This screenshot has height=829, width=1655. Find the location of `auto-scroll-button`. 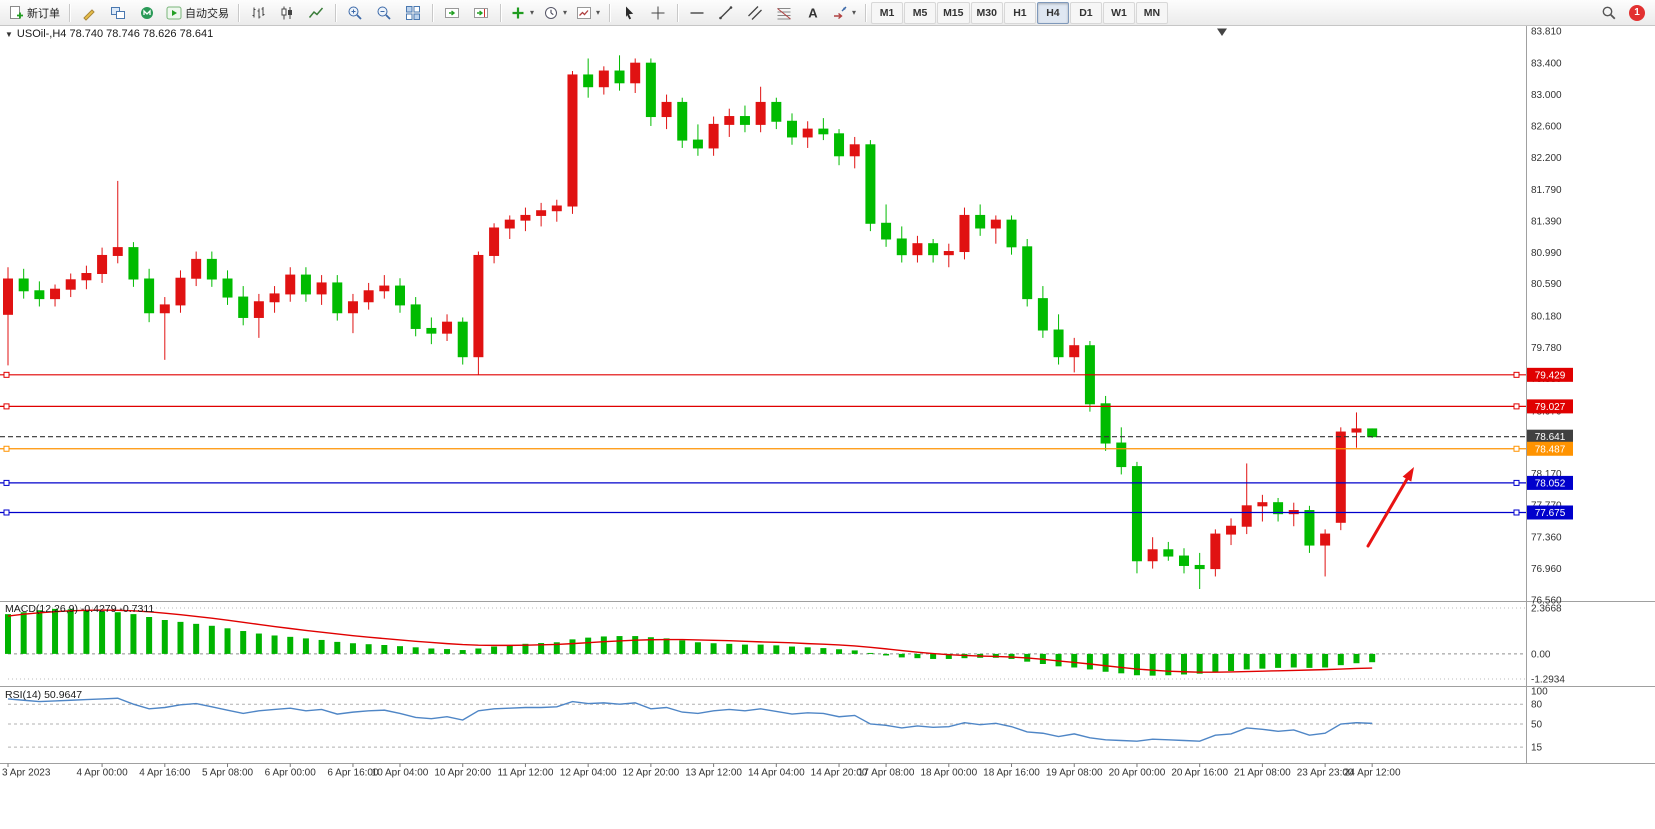

auto-scroll-button is located at coordinates (452, 13).